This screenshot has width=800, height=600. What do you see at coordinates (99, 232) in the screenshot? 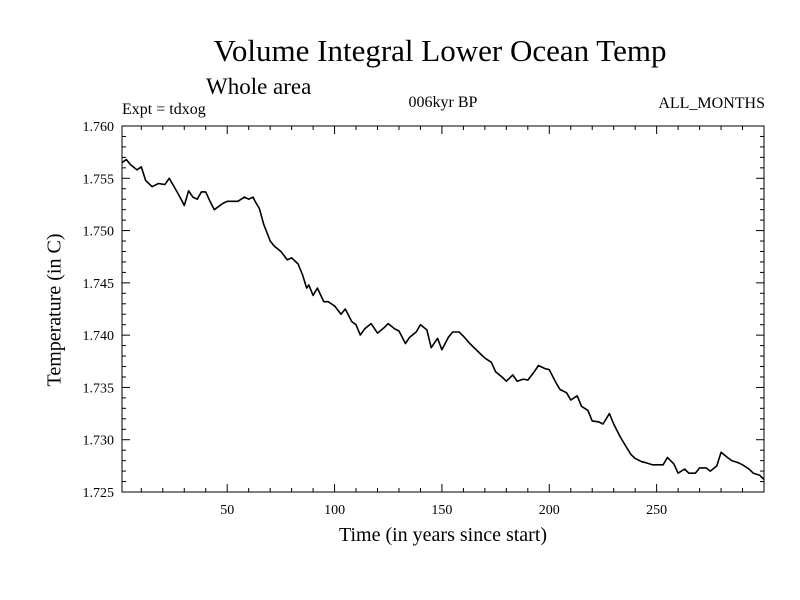
I see `y-tick-label-5: 1.750` at bounding box center [99, 232].